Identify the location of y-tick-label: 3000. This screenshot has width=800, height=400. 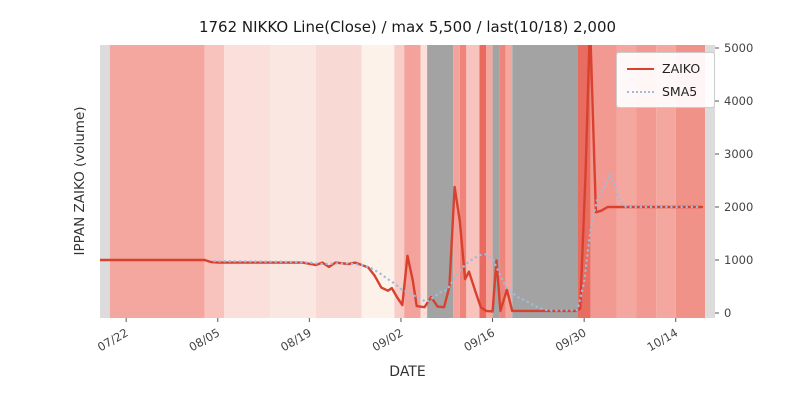
(738, 154).